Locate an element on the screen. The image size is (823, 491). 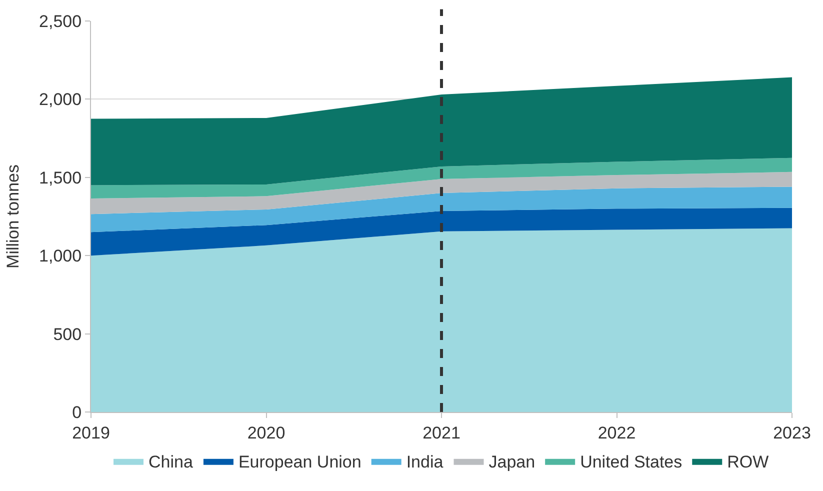
legend-label: United States is located at coordinates (631, 462).